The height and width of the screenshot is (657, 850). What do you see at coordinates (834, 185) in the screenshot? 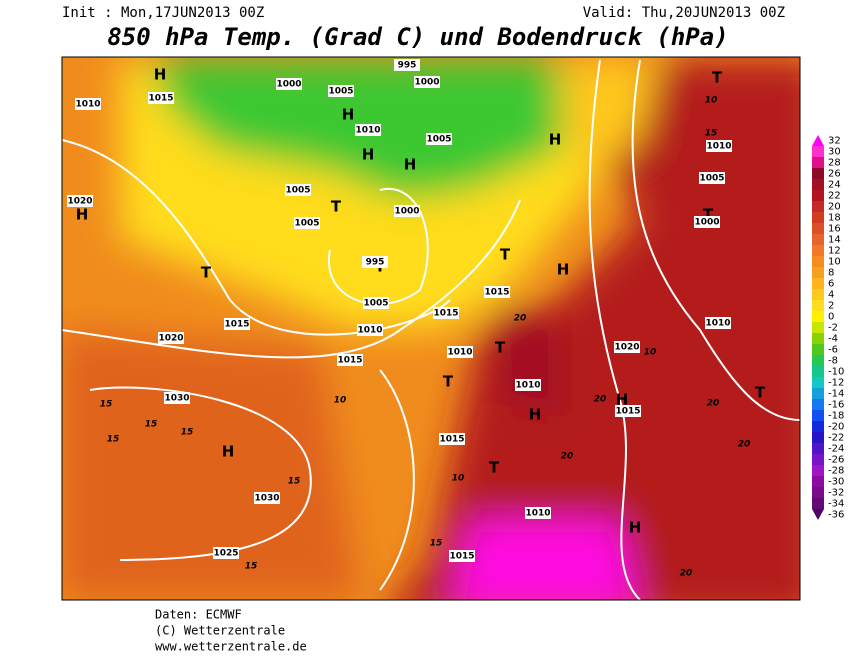
I see `colorbar-label: 24` at bounding box center [834, 185].